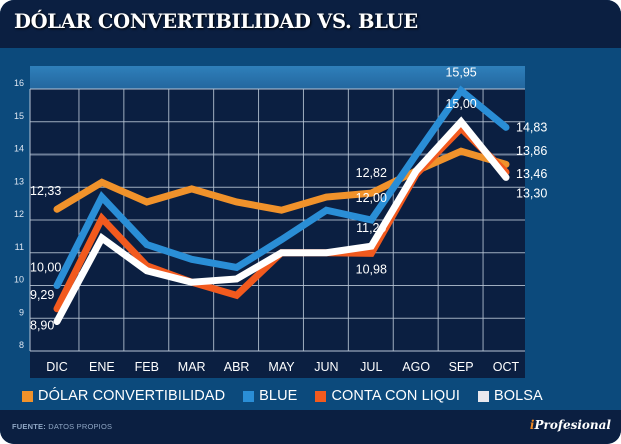 Image resolution: width=621 pixels, height=444 pixels. Describe the element at coordinates (278, 396) in the screenshot. I see `legend-label: BLUE` at that location.